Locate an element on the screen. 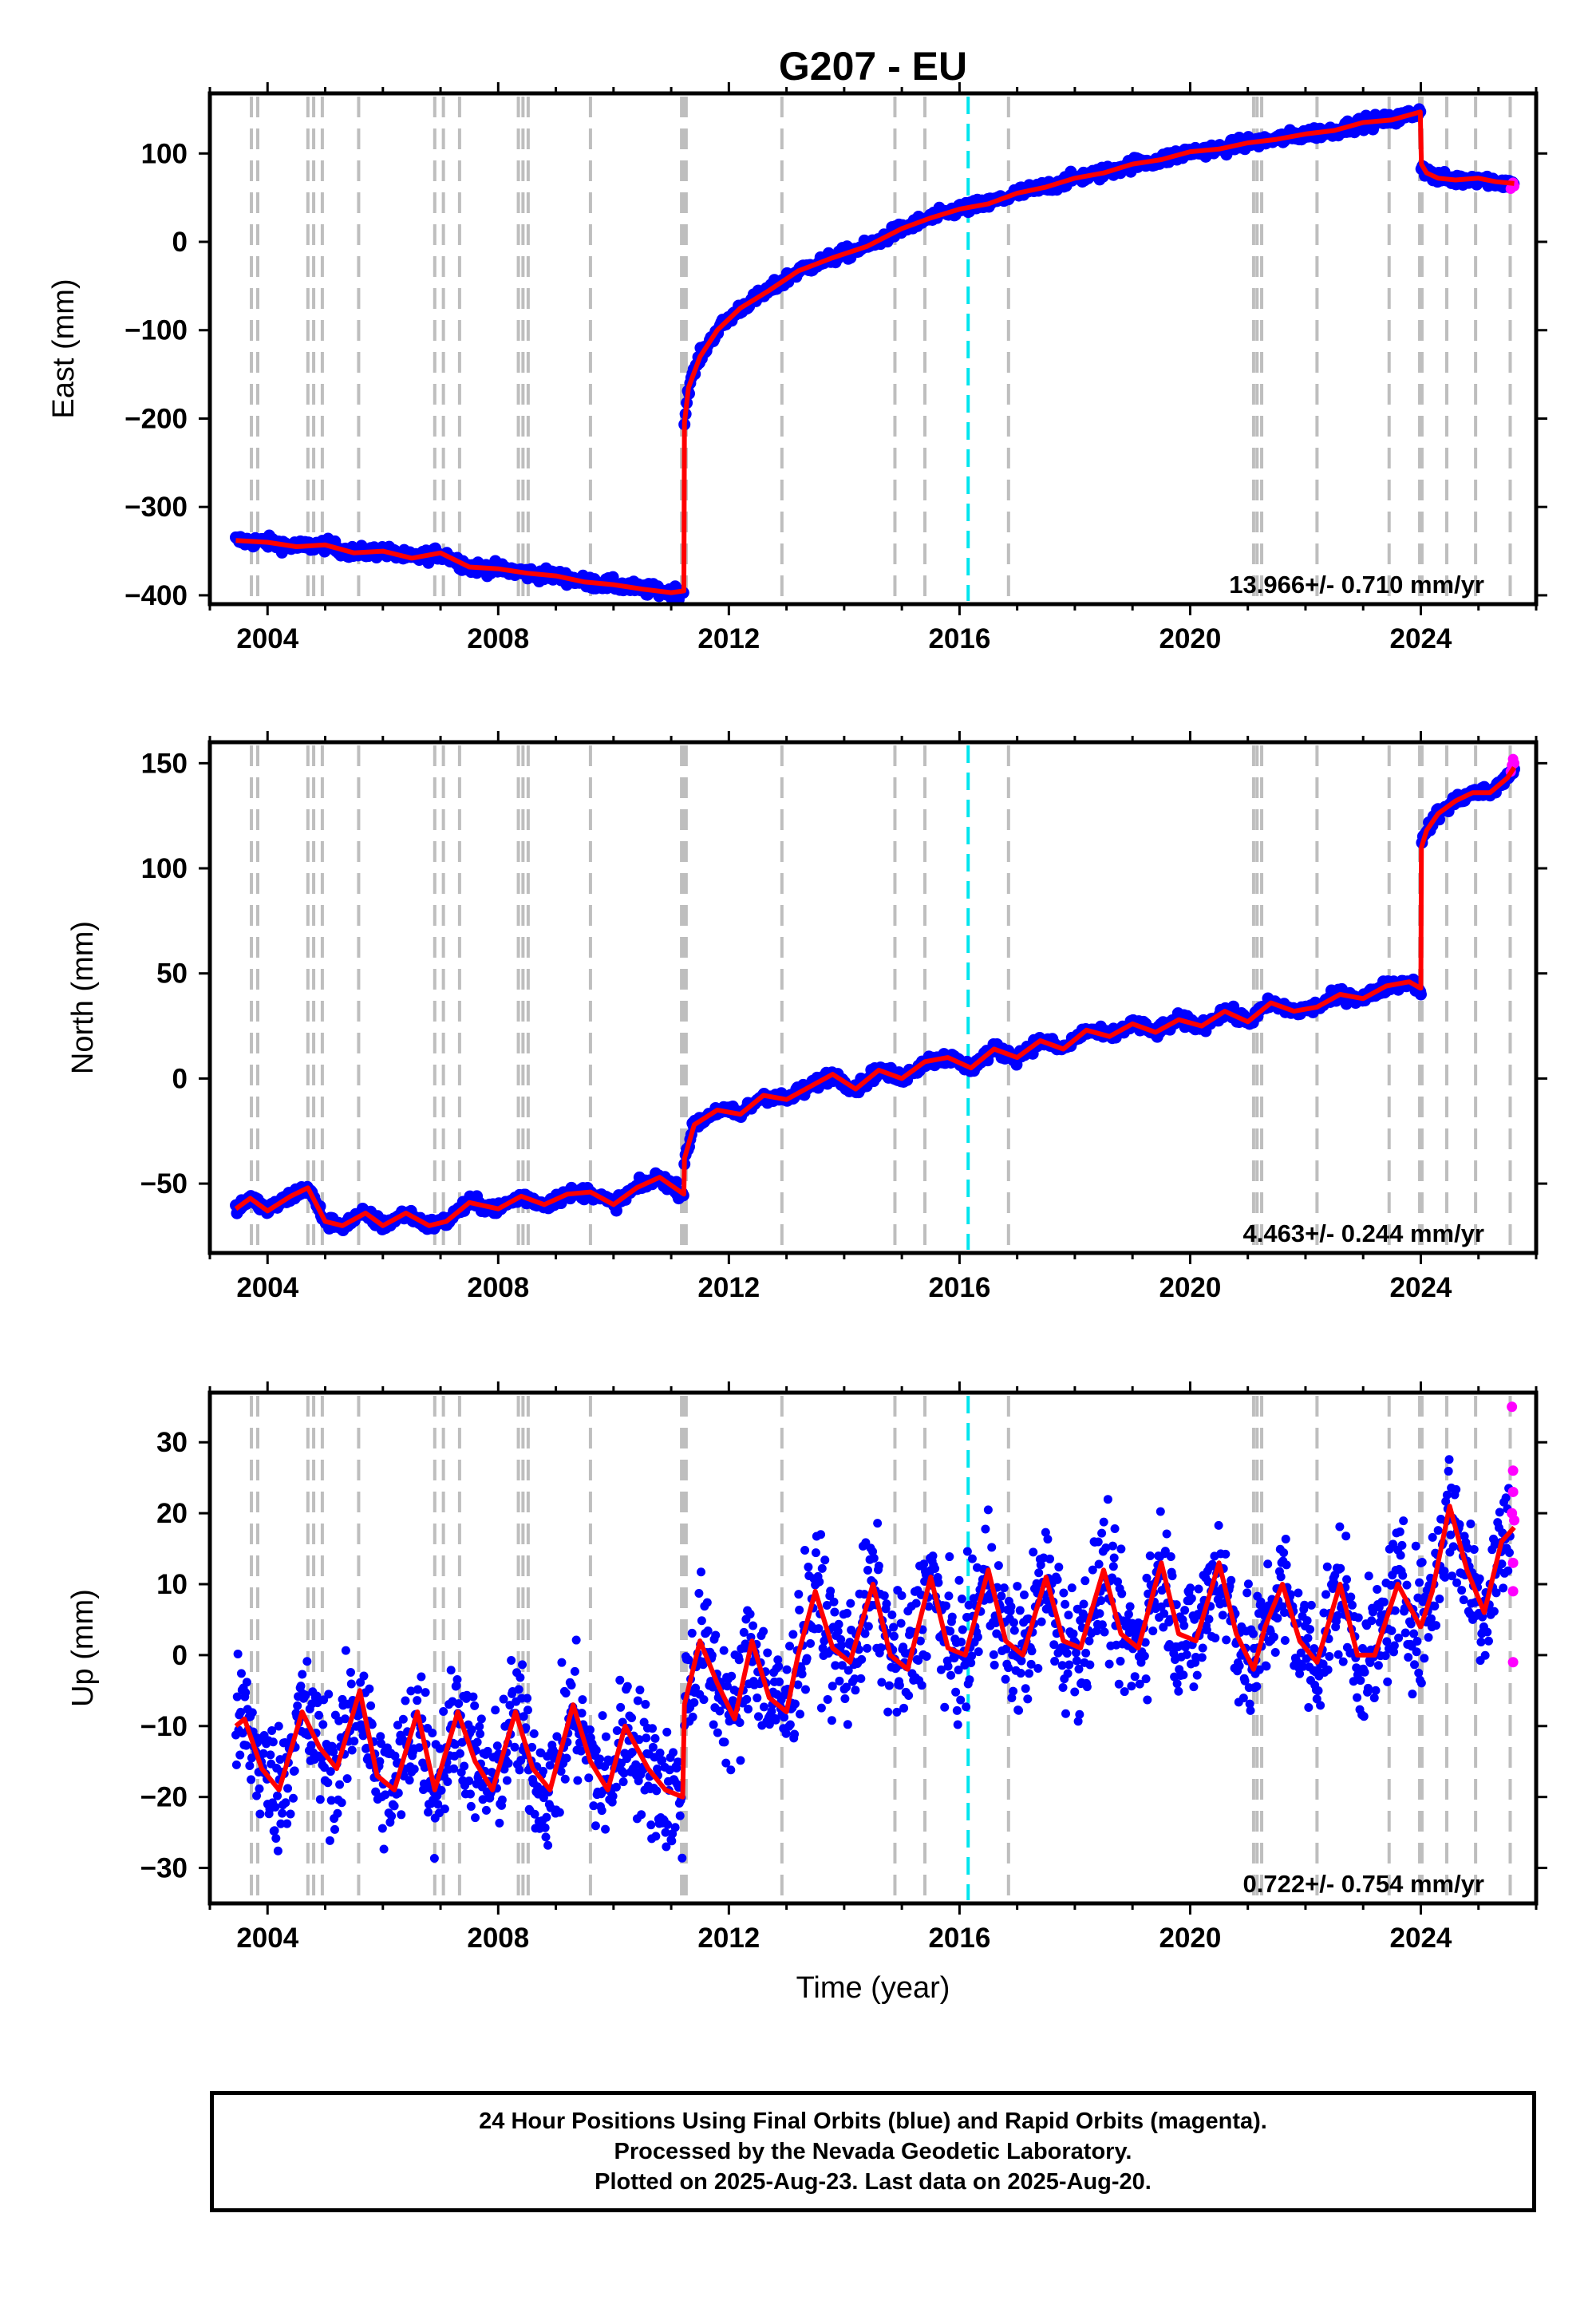  y-tick-label: −100 is located at coordinates (156, 330).